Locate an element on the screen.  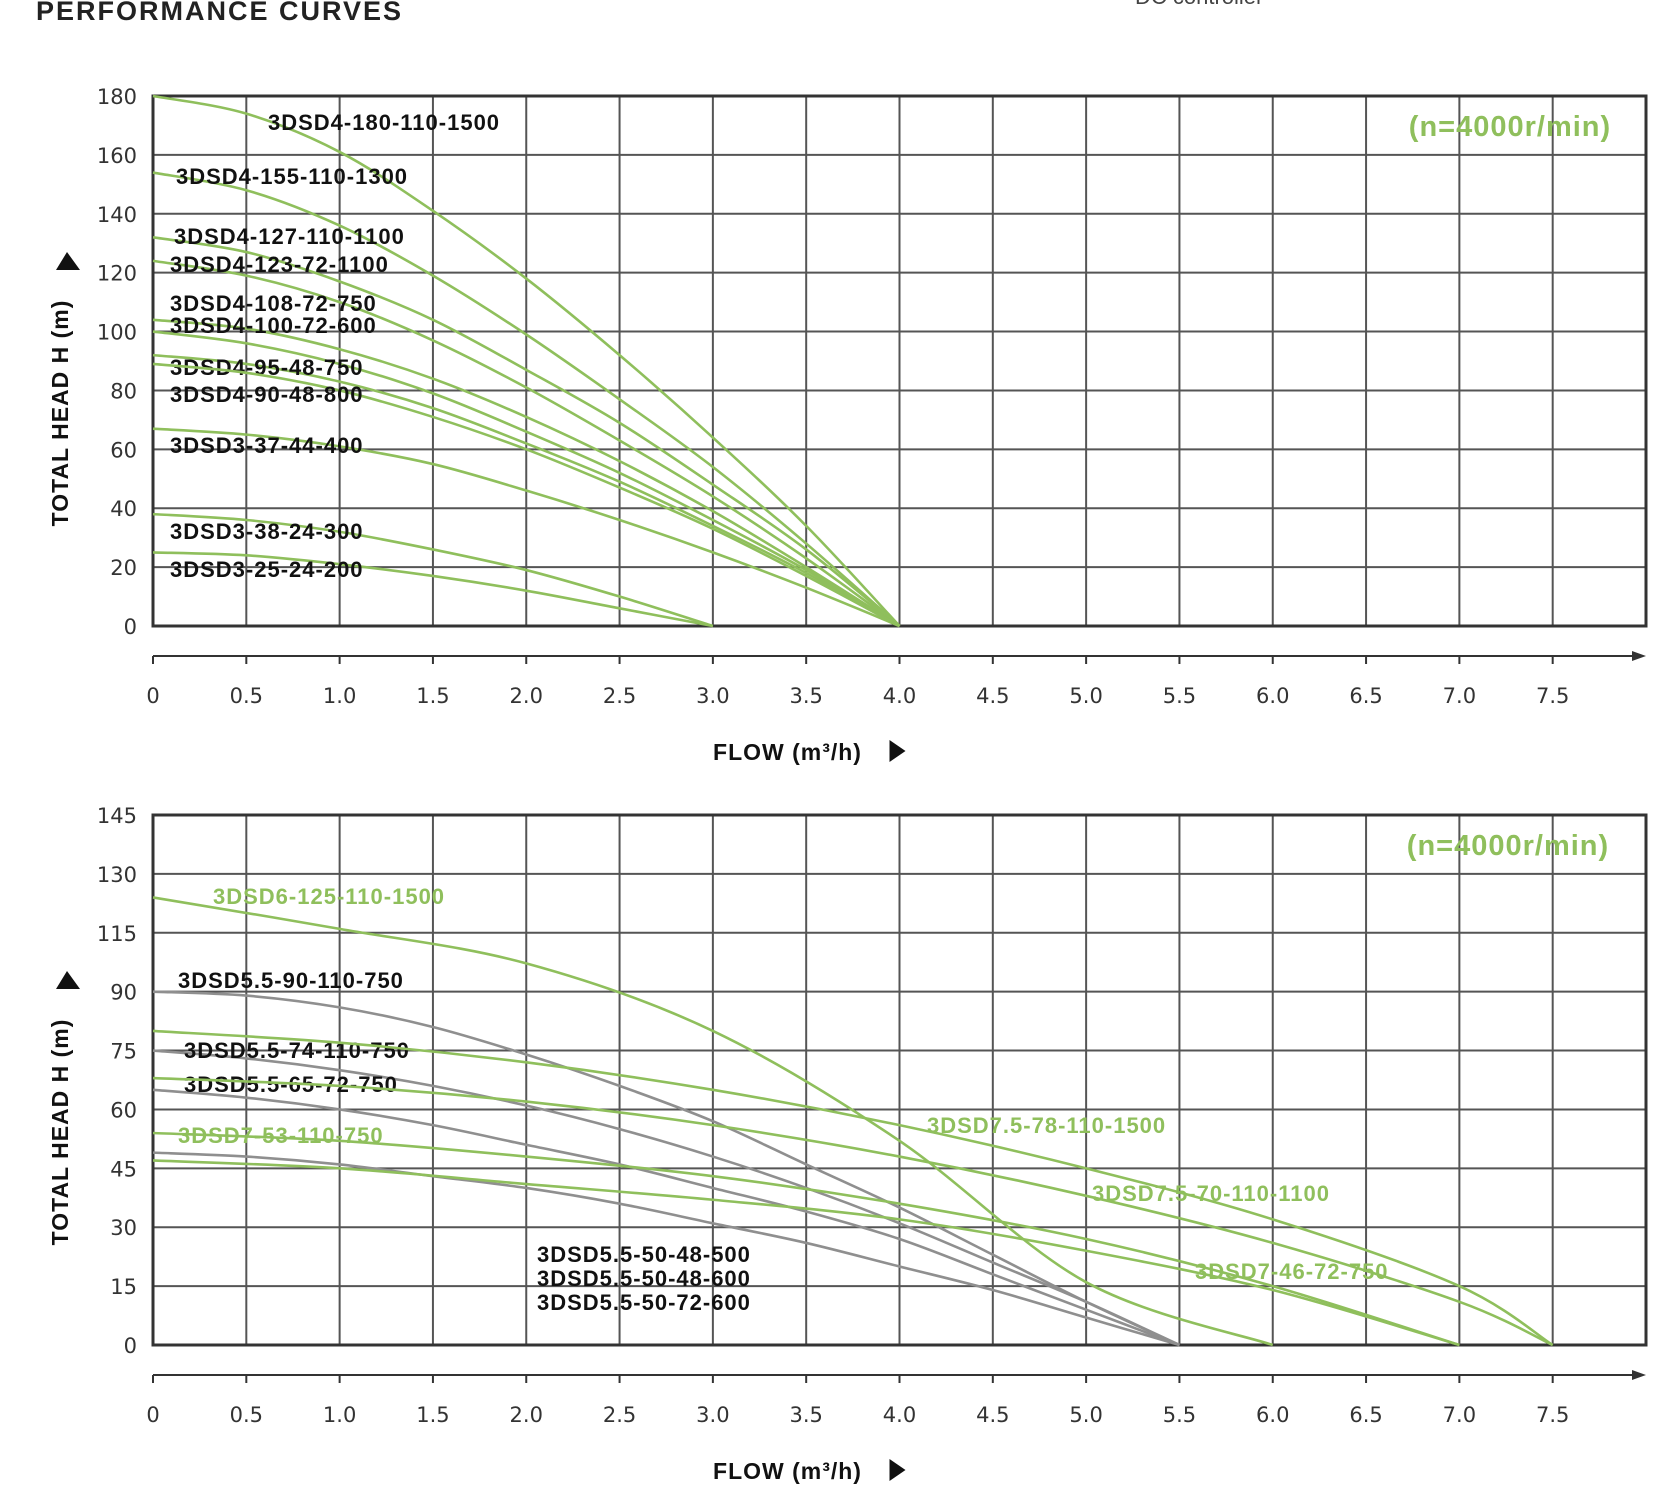
speed-note: (n=4000r/min) is located at coordinates (1510, 127).